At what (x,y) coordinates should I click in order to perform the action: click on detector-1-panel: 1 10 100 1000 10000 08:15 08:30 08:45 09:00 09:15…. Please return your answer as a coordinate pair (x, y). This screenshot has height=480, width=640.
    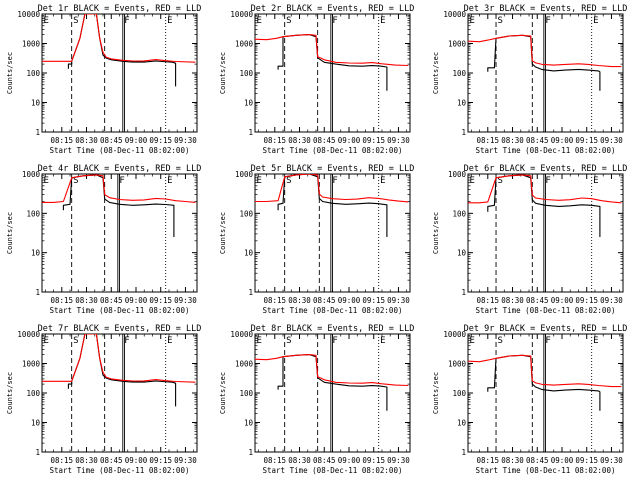
    Looking at the image, I should click on (103, 79).